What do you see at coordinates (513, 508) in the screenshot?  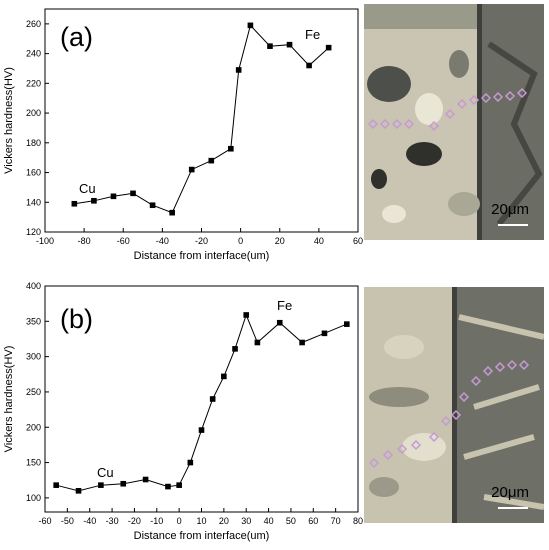 I see `scale-bar-b` at bounding box center [513, 508].